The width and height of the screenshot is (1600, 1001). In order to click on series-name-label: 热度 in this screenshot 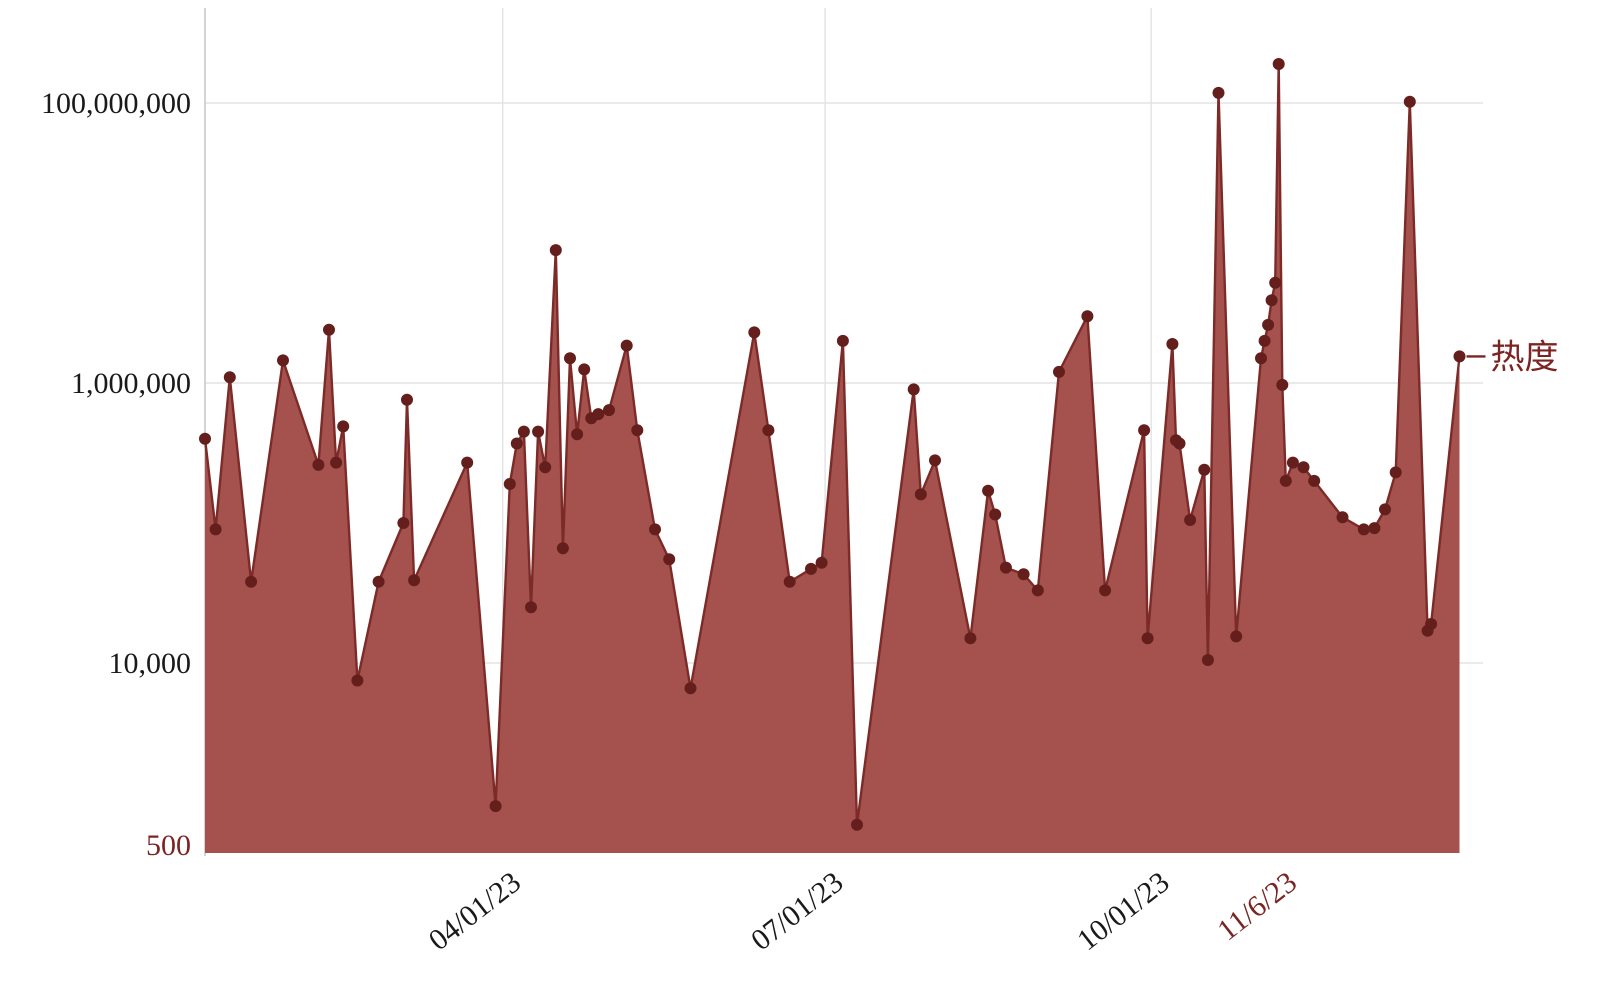, I will do `click(1525, 357)`.